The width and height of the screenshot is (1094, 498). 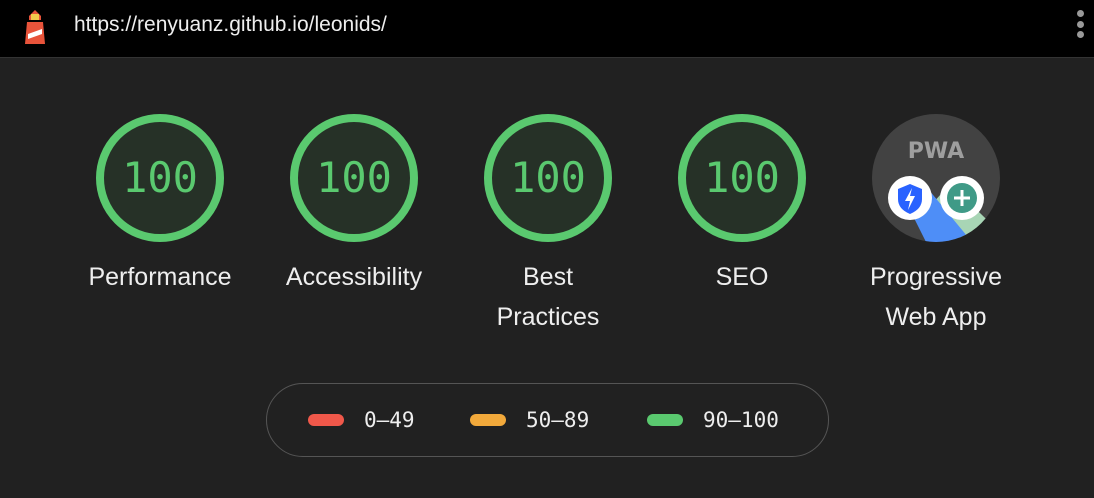 I want to click on pwa-text: PWA, so click(x=936, y=151).